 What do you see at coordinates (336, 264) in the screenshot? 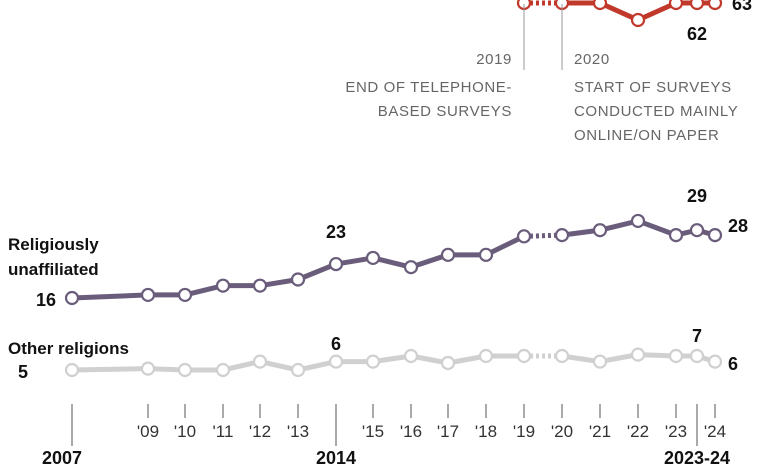
I see `unaffiliated-point-2014` at bounding box center [336, 264].